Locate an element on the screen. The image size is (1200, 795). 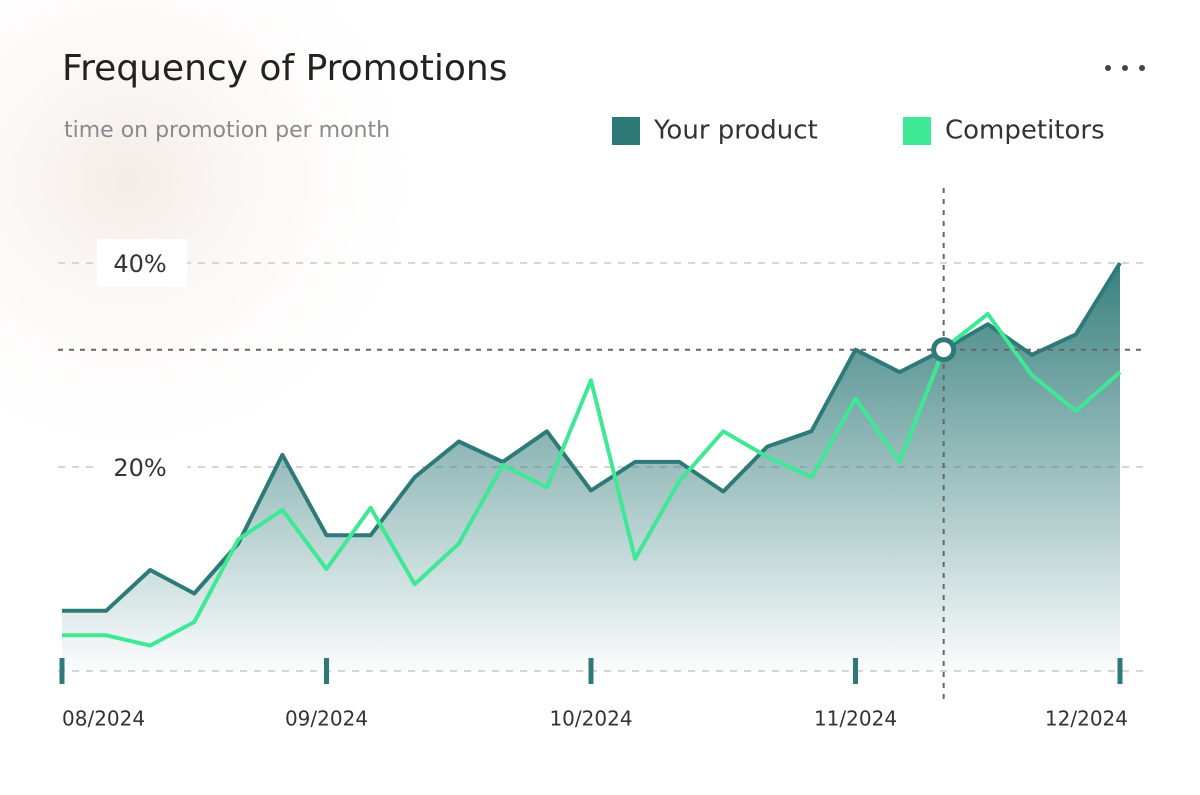
legend-label: Your product is located at coordinates (735, 131).